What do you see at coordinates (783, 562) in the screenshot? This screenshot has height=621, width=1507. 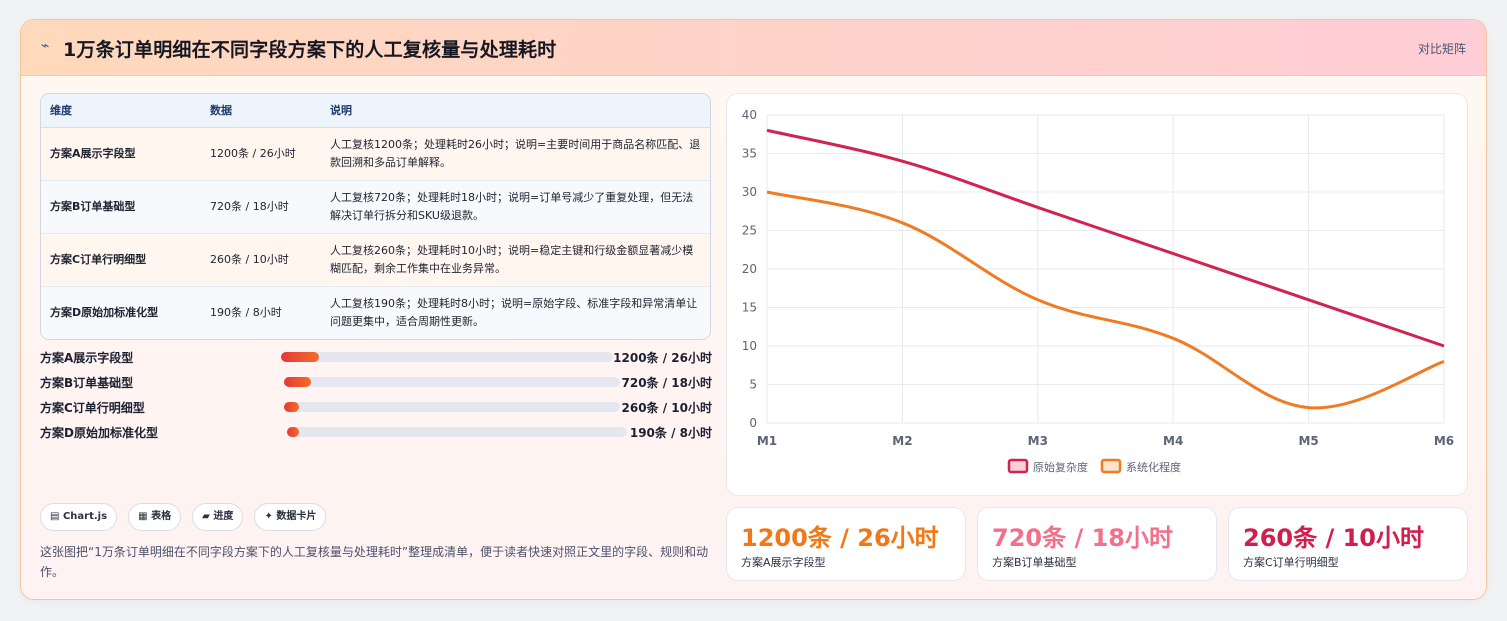 I see `stat-label: 方案A展示字段型` at bounding box center [783, 562].